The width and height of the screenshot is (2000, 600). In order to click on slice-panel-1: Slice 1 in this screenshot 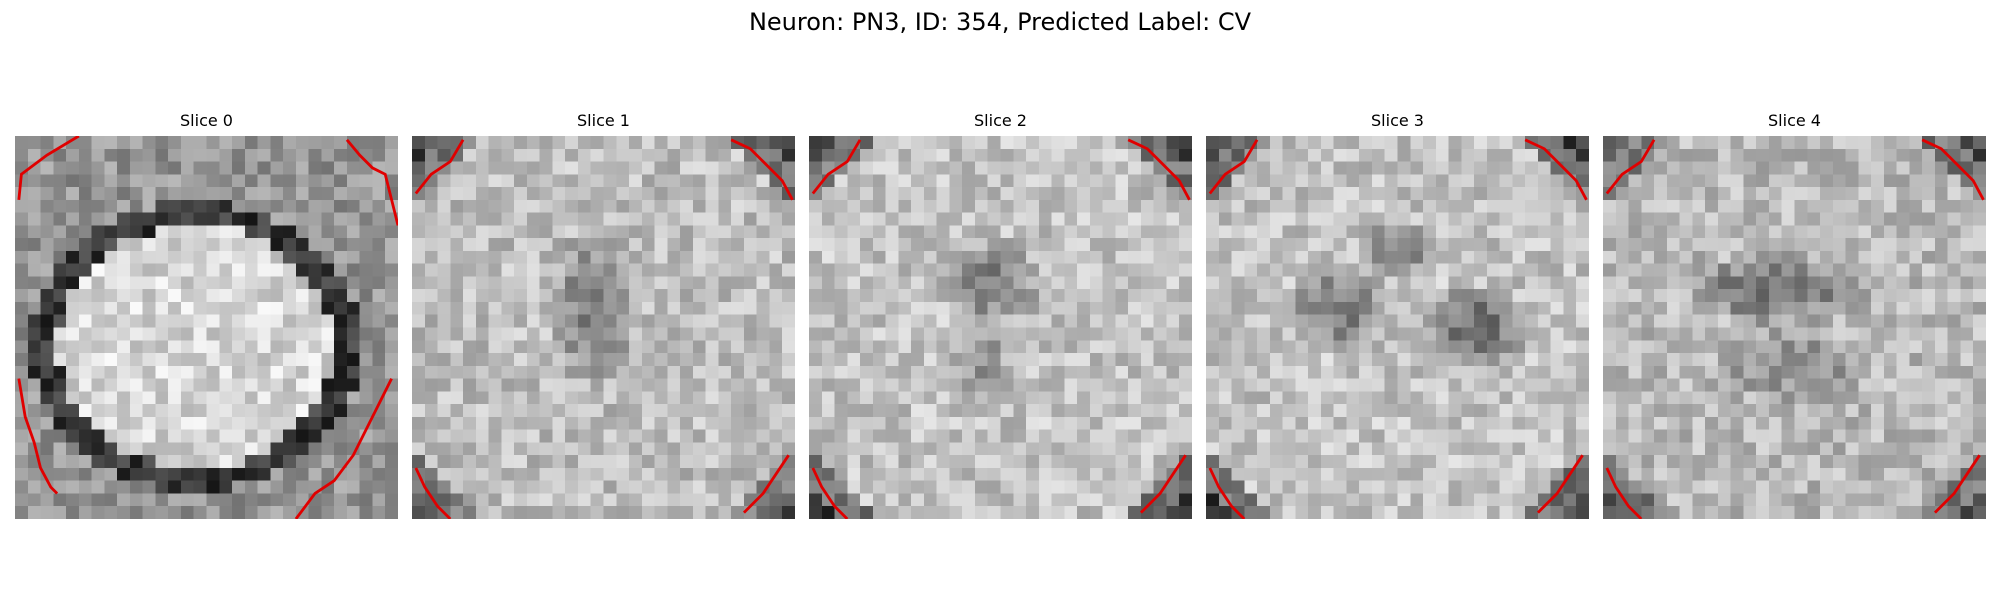, I will do `click(603, 314)`.